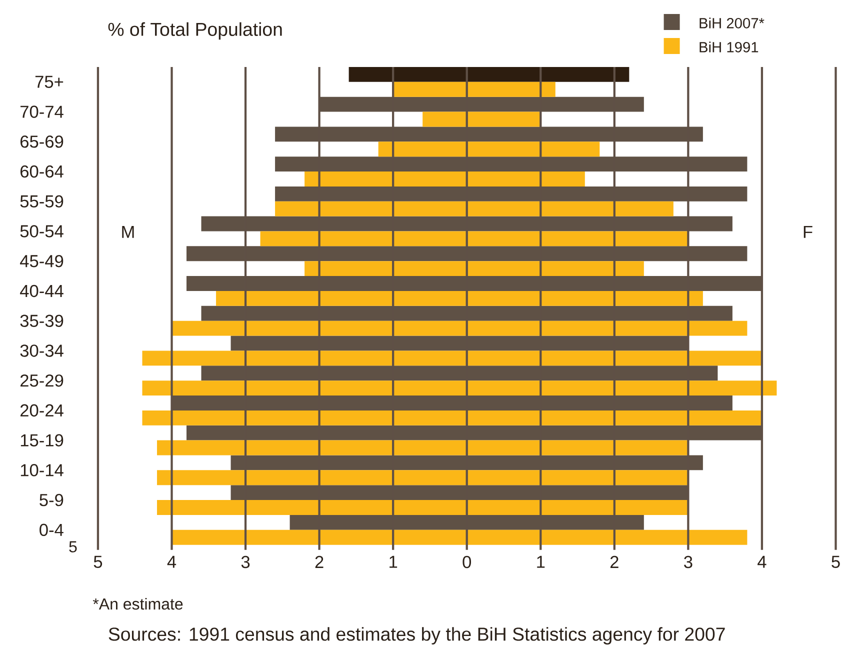 The width and height of the screenshot is (845, 649). What do you see at coordinates (42, 350) in the screenshot?
I see `y-tick-label: 30-34` at bounding box center [42, 350].